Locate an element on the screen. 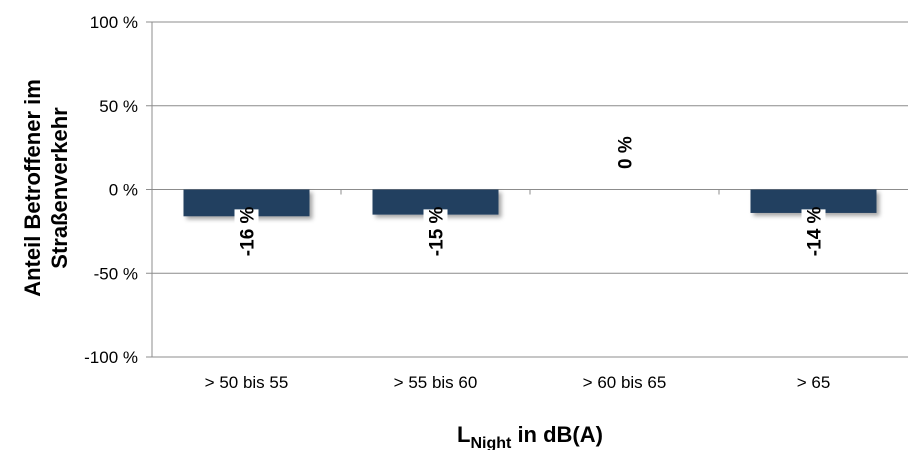 The width and height of the screenshot is (909, 450). y-axis-title-line2: Straßenverkehr is located at coordinates (59, 188).